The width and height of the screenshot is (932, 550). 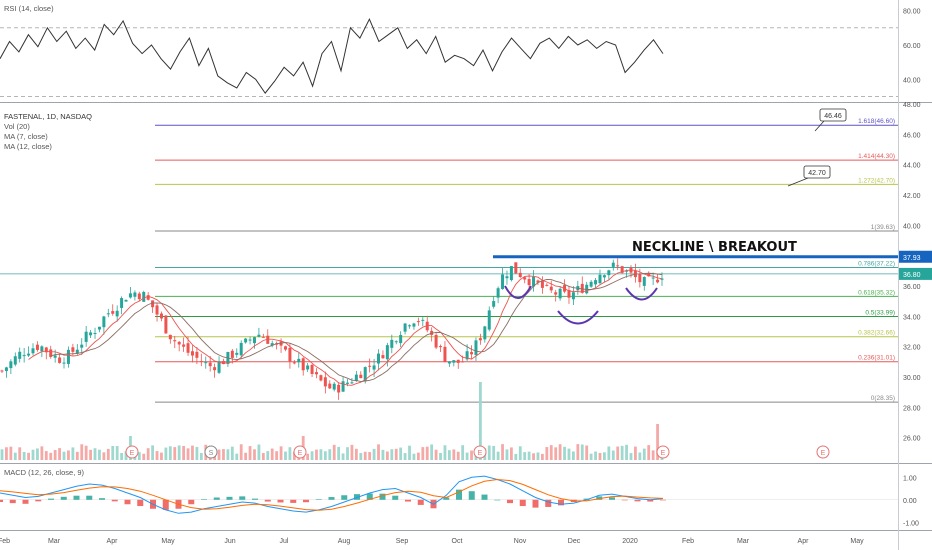 I want to click on price-tick-label: 46.00, so click(x=912, y=135).